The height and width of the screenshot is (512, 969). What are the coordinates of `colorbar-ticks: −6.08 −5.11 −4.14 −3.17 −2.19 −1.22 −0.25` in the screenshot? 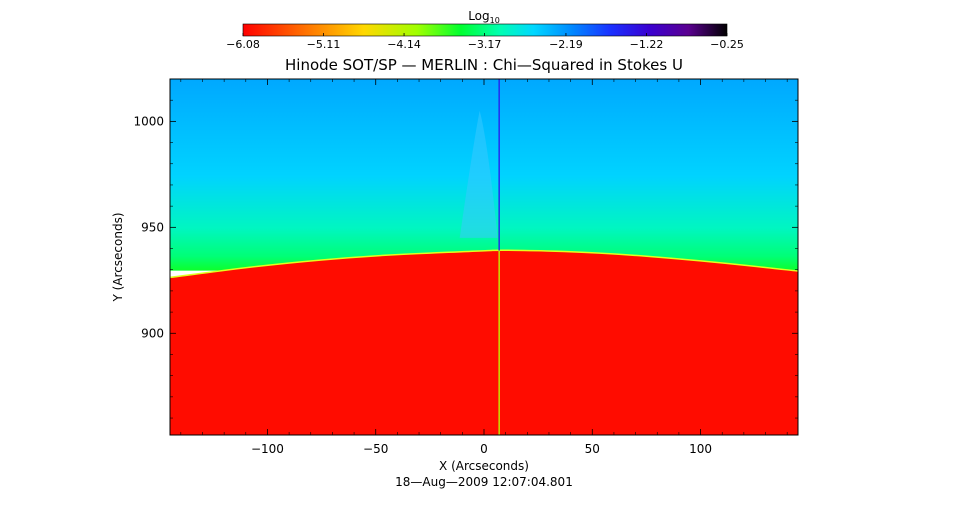 It's located at (485, 42).